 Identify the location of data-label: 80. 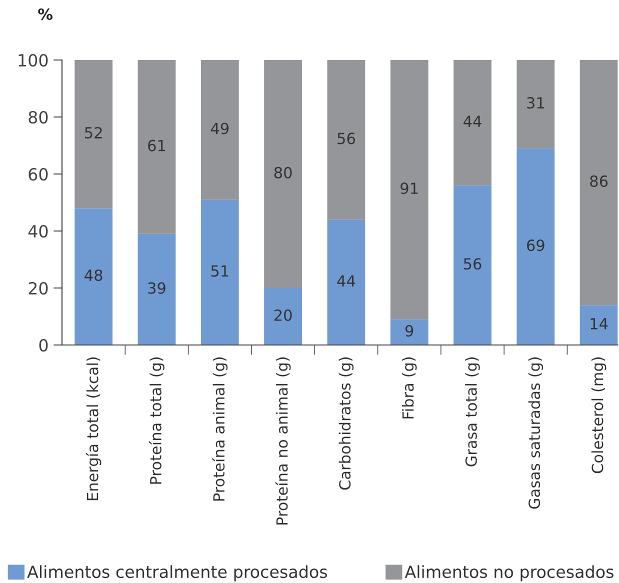
(283, 172).